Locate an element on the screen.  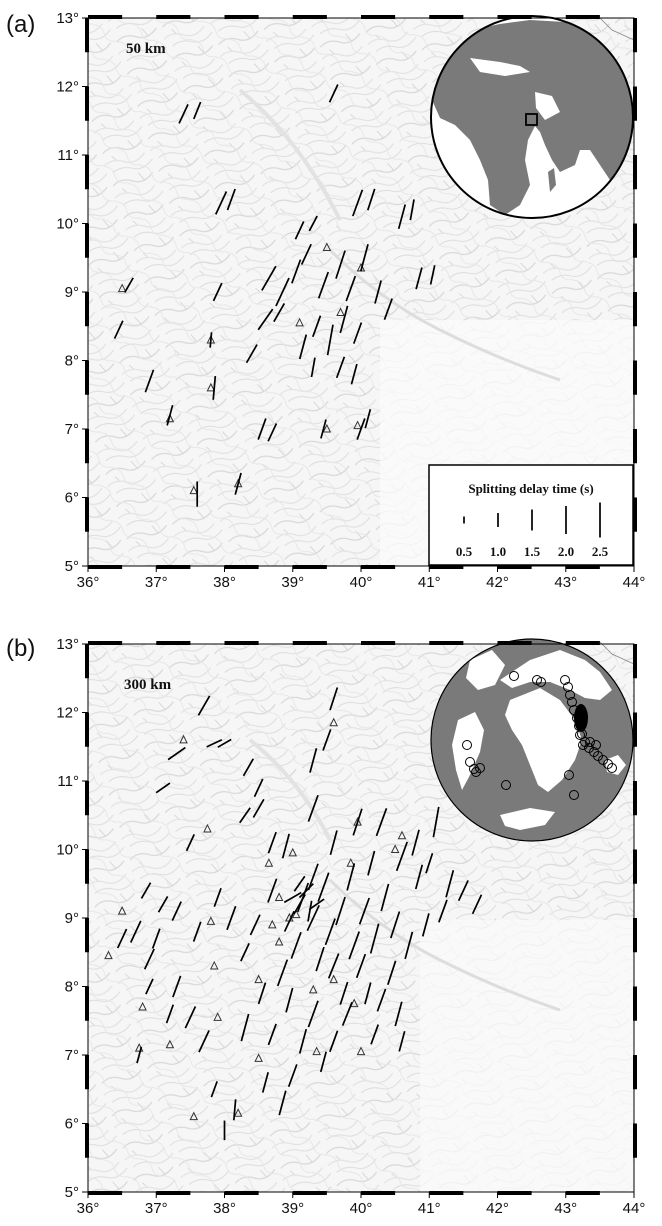
panel-b-depth-label: 300 km is located at coordinates (148, 685).